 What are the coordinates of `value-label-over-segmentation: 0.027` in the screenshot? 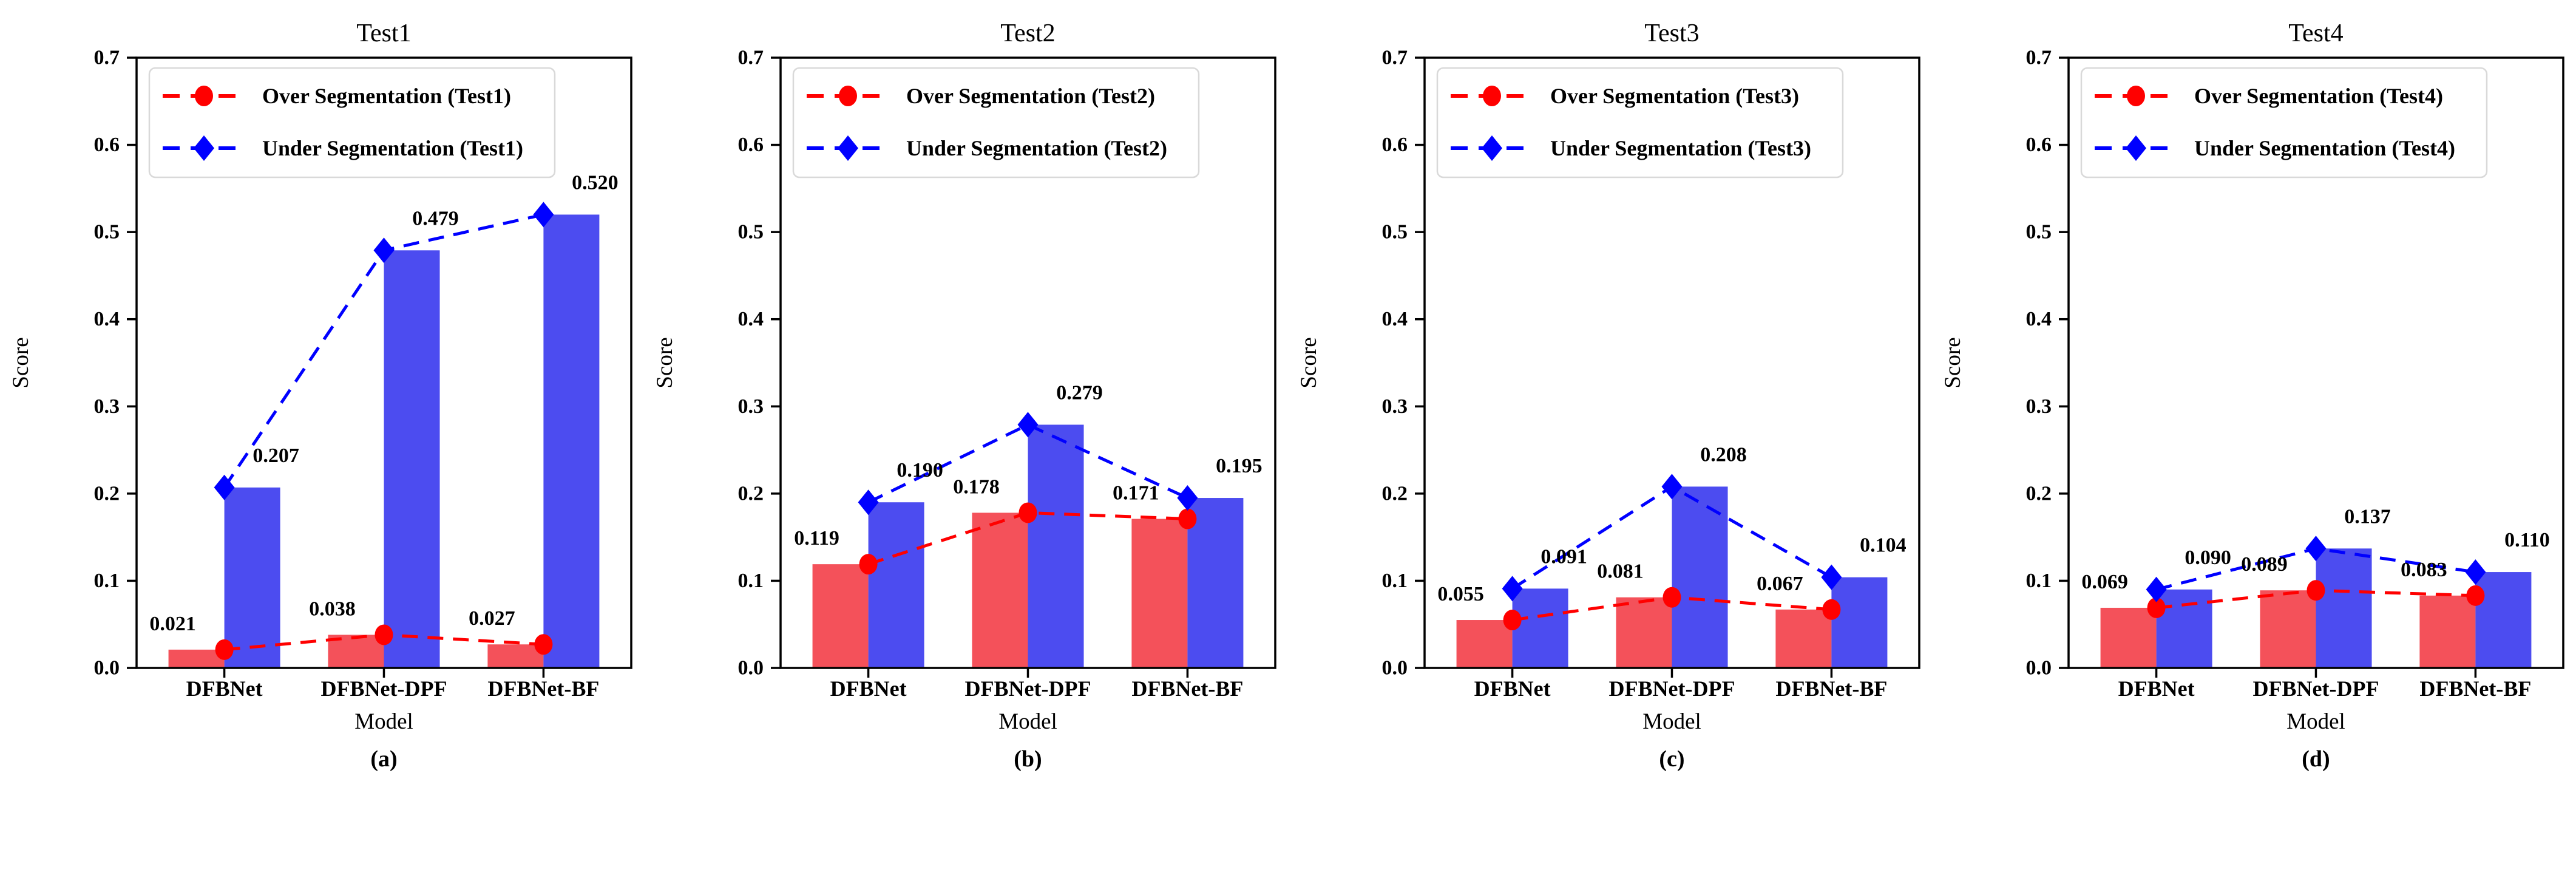 It's located at (492, 618).